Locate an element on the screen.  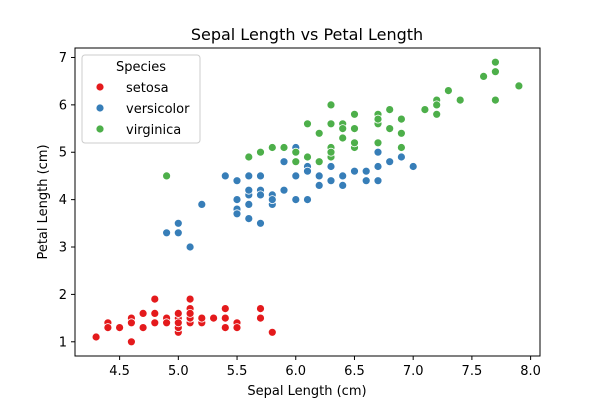
y-tick-label: 4 is located at coordinates (63, 200).